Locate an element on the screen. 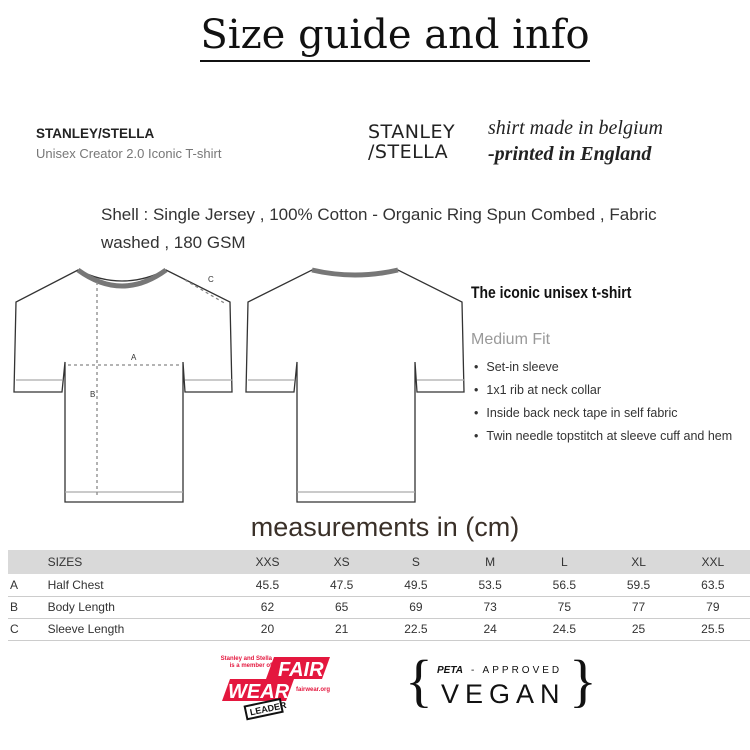 This screenshot has width=750, height=750. feature-item: 1x1 rib at neck collar is located at coordinates (537, 390).